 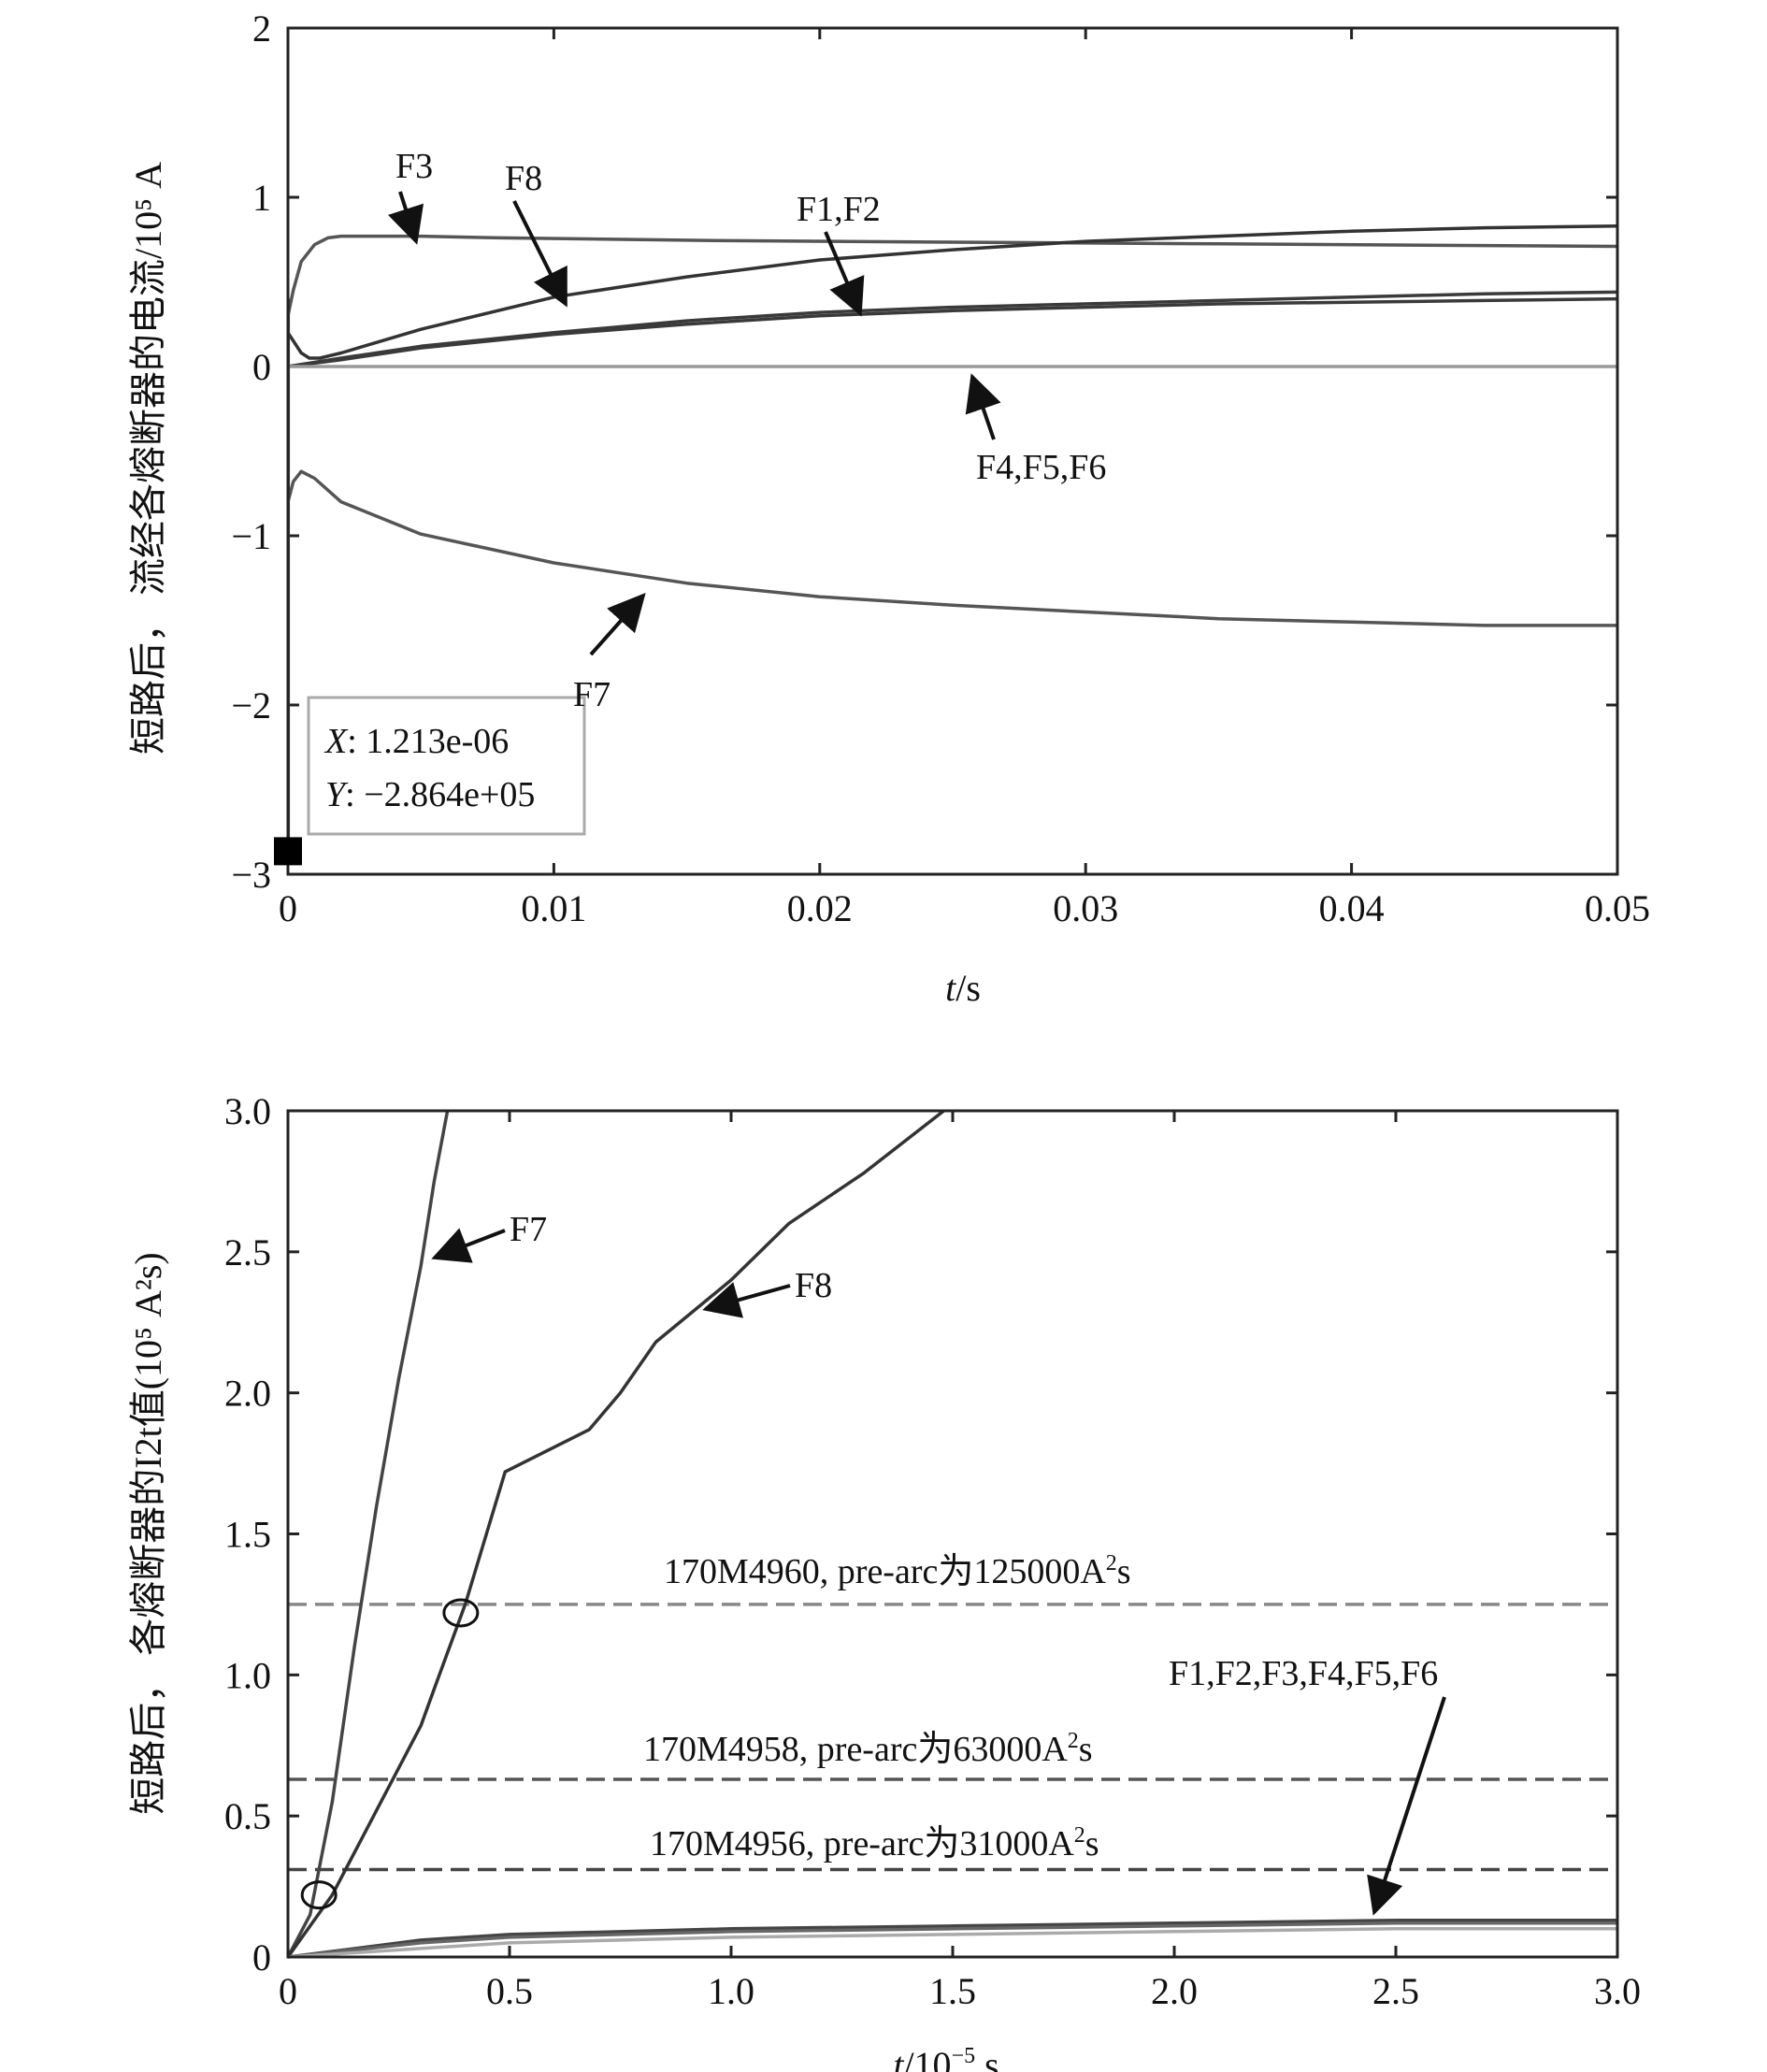 What do you see at coordinates (288, 1991) in the screenshot?
I see `bottom-x-tick-label: 0` at bounding box center [288, 1991].